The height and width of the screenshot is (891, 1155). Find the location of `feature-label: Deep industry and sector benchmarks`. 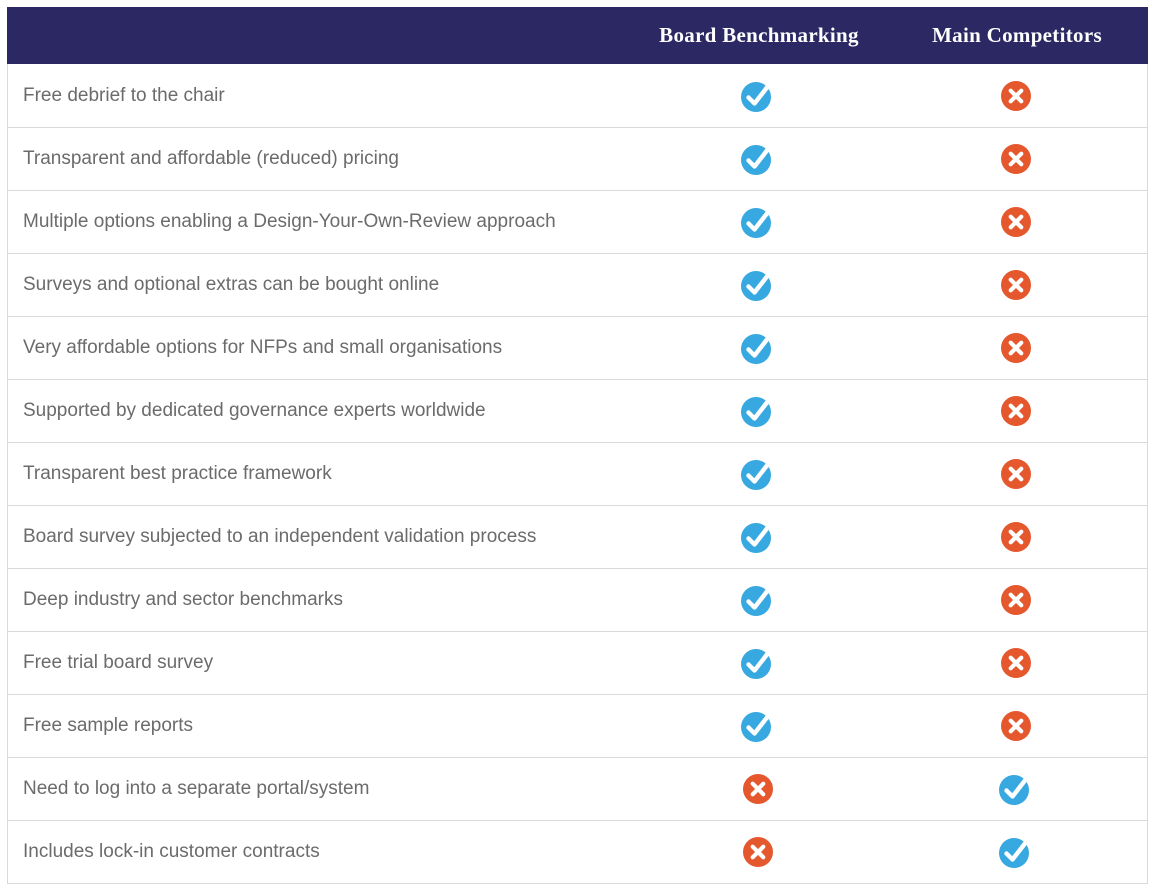

feature-label: Deep industry and sector benchmarks is located at coordinates (183, 600).